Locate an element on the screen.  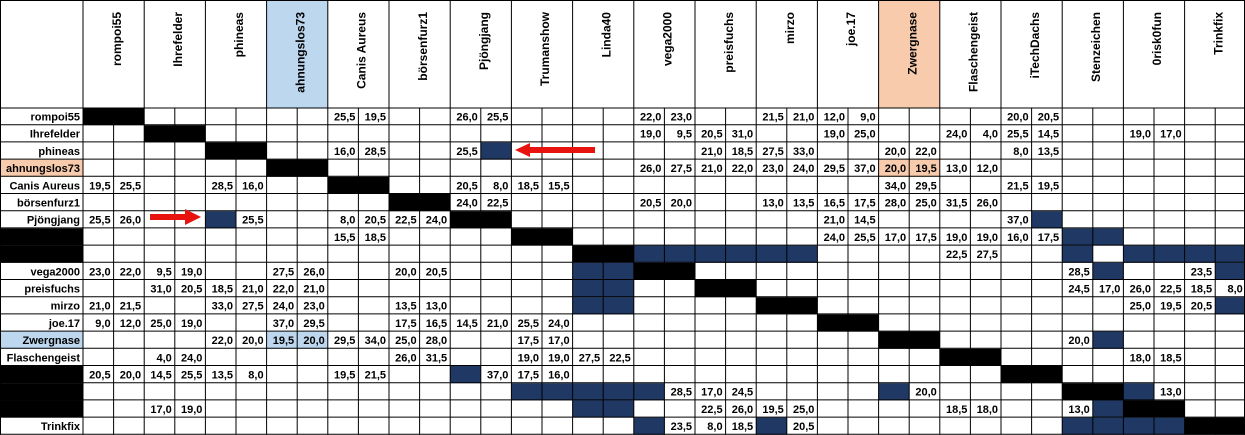
row-label: mirzo is located at coordinates (66, 307).